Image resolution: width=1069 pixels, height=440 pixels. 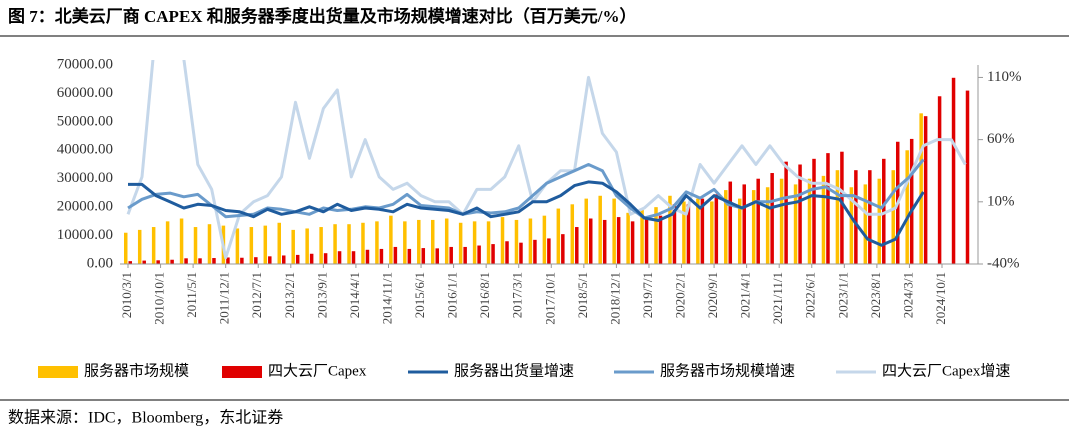 What do you see at coordinates (647, 295) in the screenshot?
I see `x-tick-label: 2019/7/1` at bounding box center [647, 295].